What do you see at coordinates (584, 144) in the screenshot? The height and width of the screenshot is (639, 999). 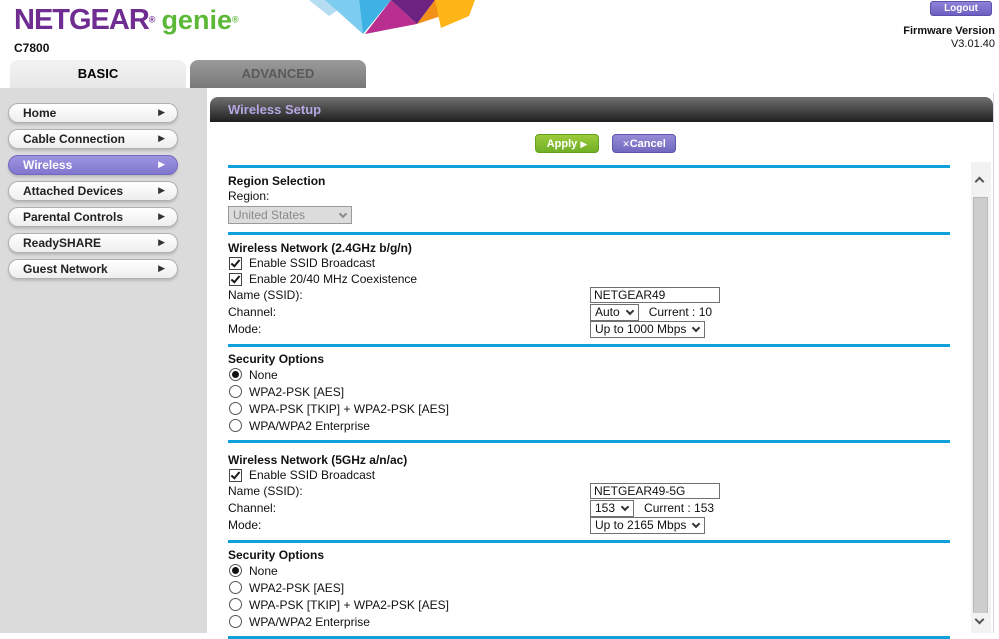 I see `play-arrow-icon: ▶` at bounding box center [584, 144].